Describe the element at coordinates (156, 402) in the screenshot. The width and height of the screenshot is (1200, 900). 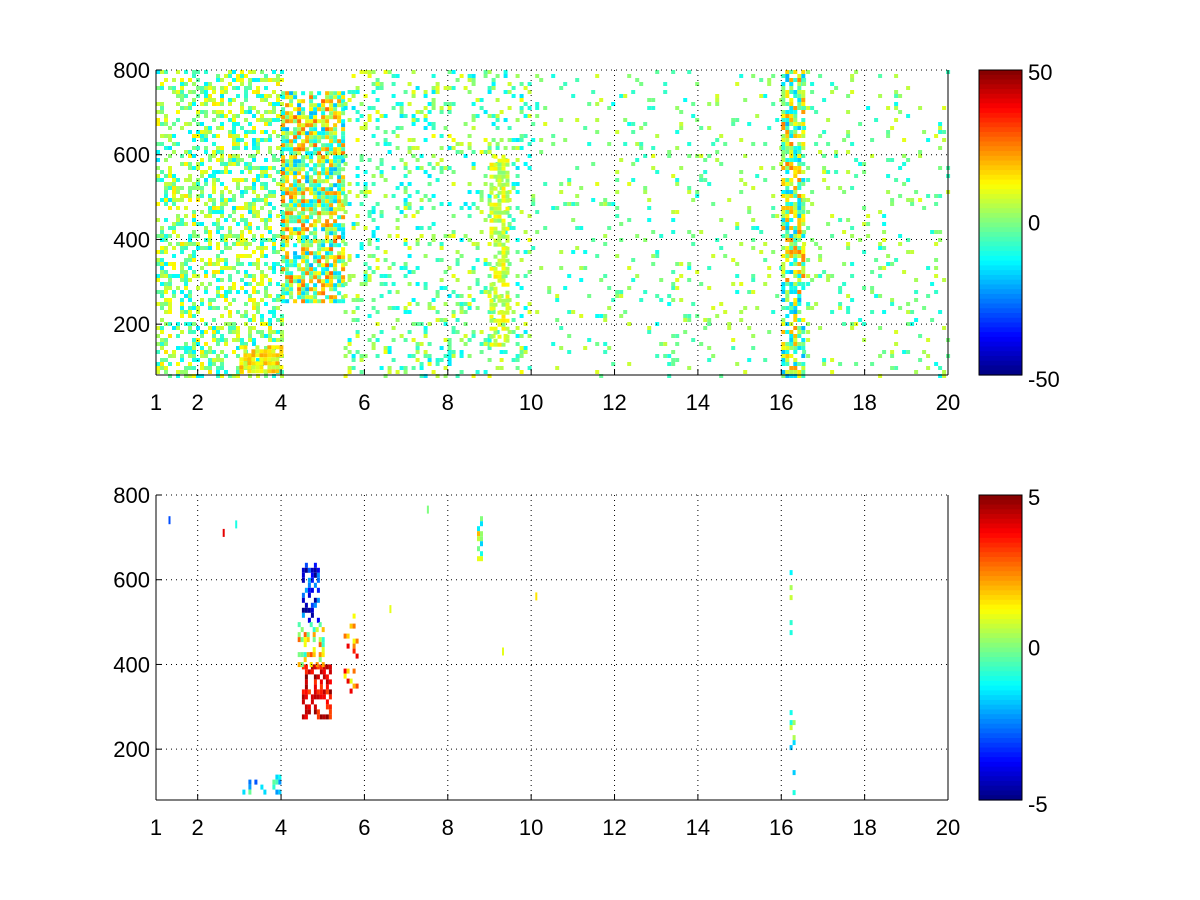
I see `x-tick-label: 1` at that location.